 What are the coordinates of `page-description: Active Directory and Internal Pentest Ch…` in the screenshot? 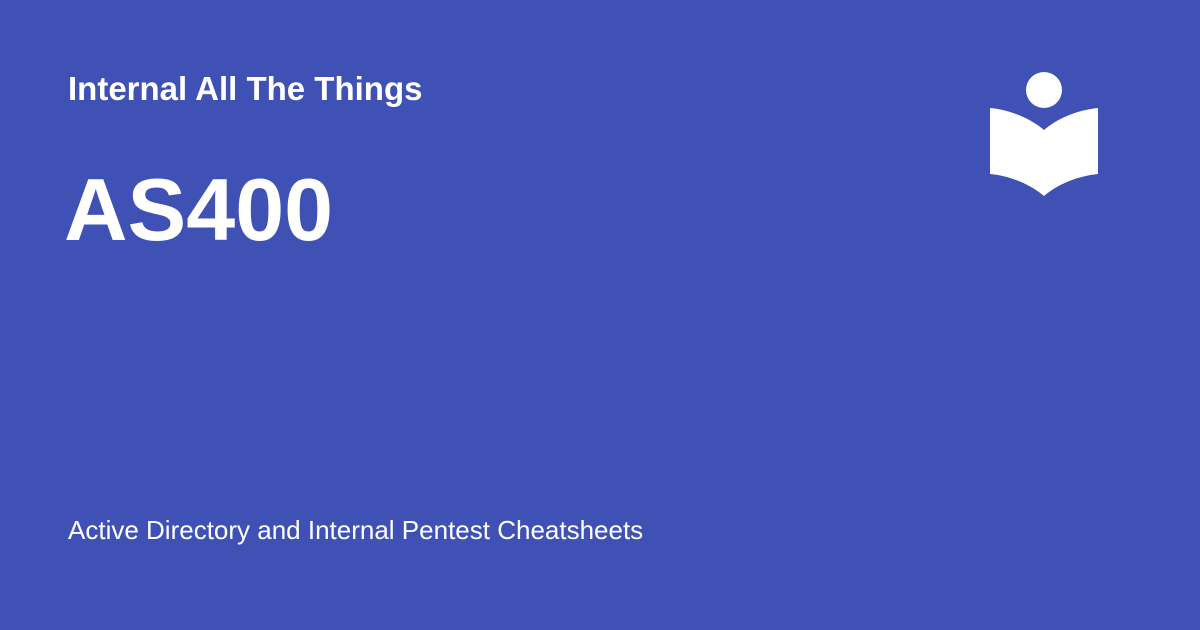 It's located at (356, 530).